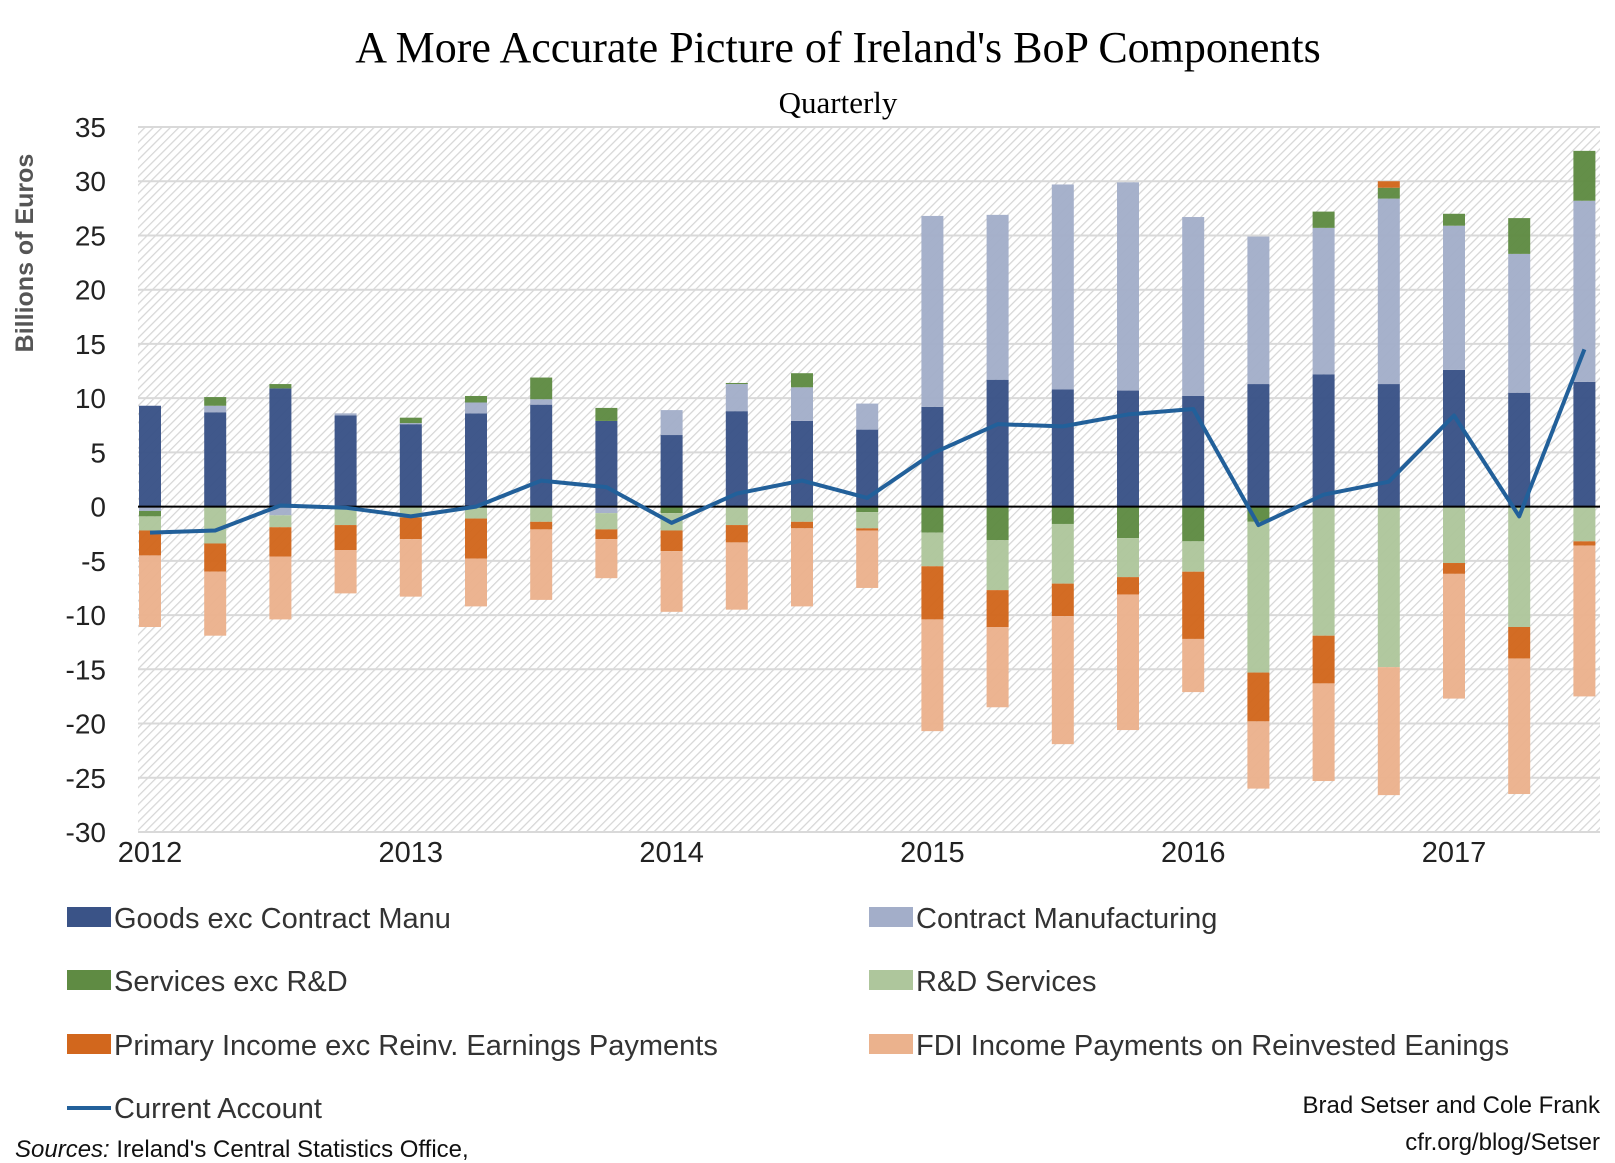 This screenshot has width=1615, height=1163. What do you see at coordinates (86, 669) in the screenshot?
I see `y-tick-label: -15` at bounding box center [86, 669].